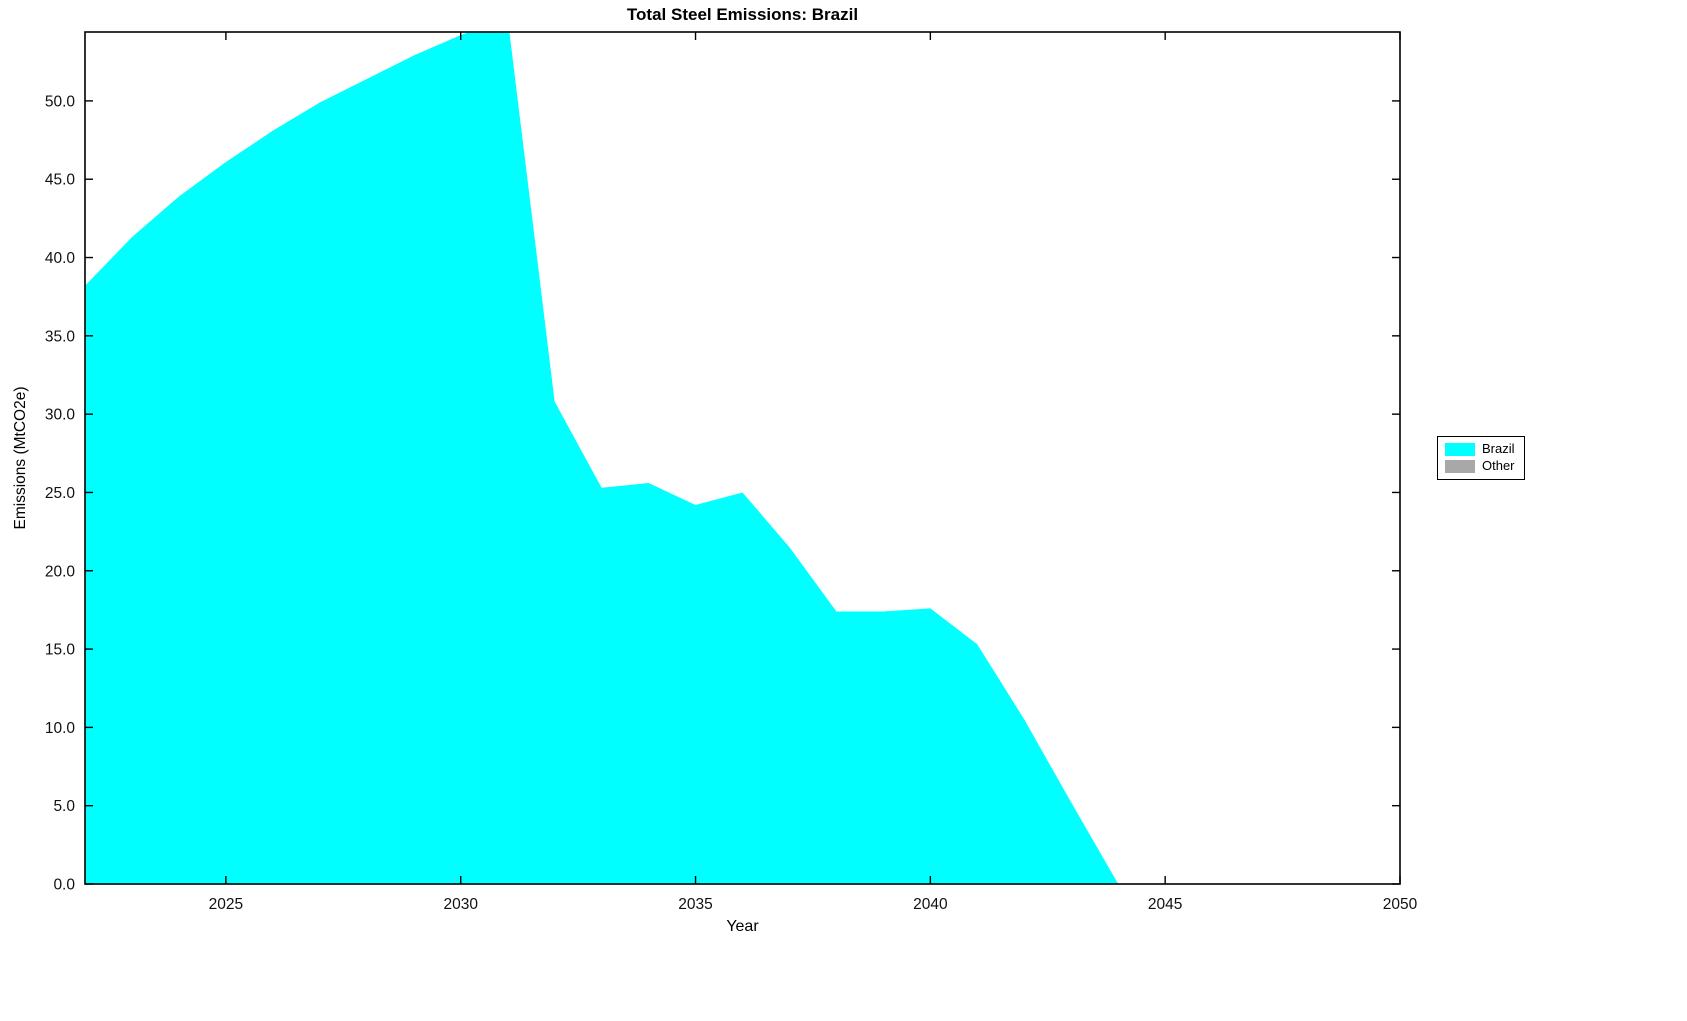 This screenshot has height=1021, width=1687. Describe the element at coordinates (60, 258) in the screenshot. I see `y-tick-label: 40.0` at that location.